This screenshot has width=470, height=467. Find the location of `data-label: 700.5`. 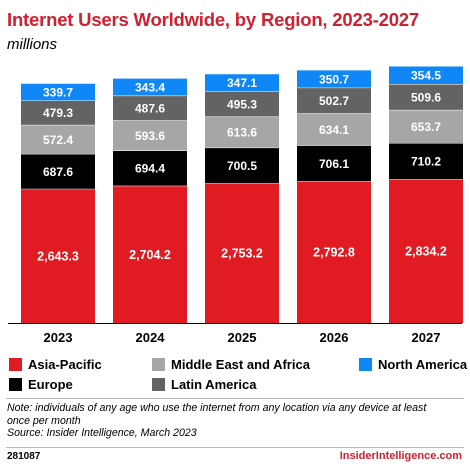

data-label: 700.5 is located at coordinates (242, 166).